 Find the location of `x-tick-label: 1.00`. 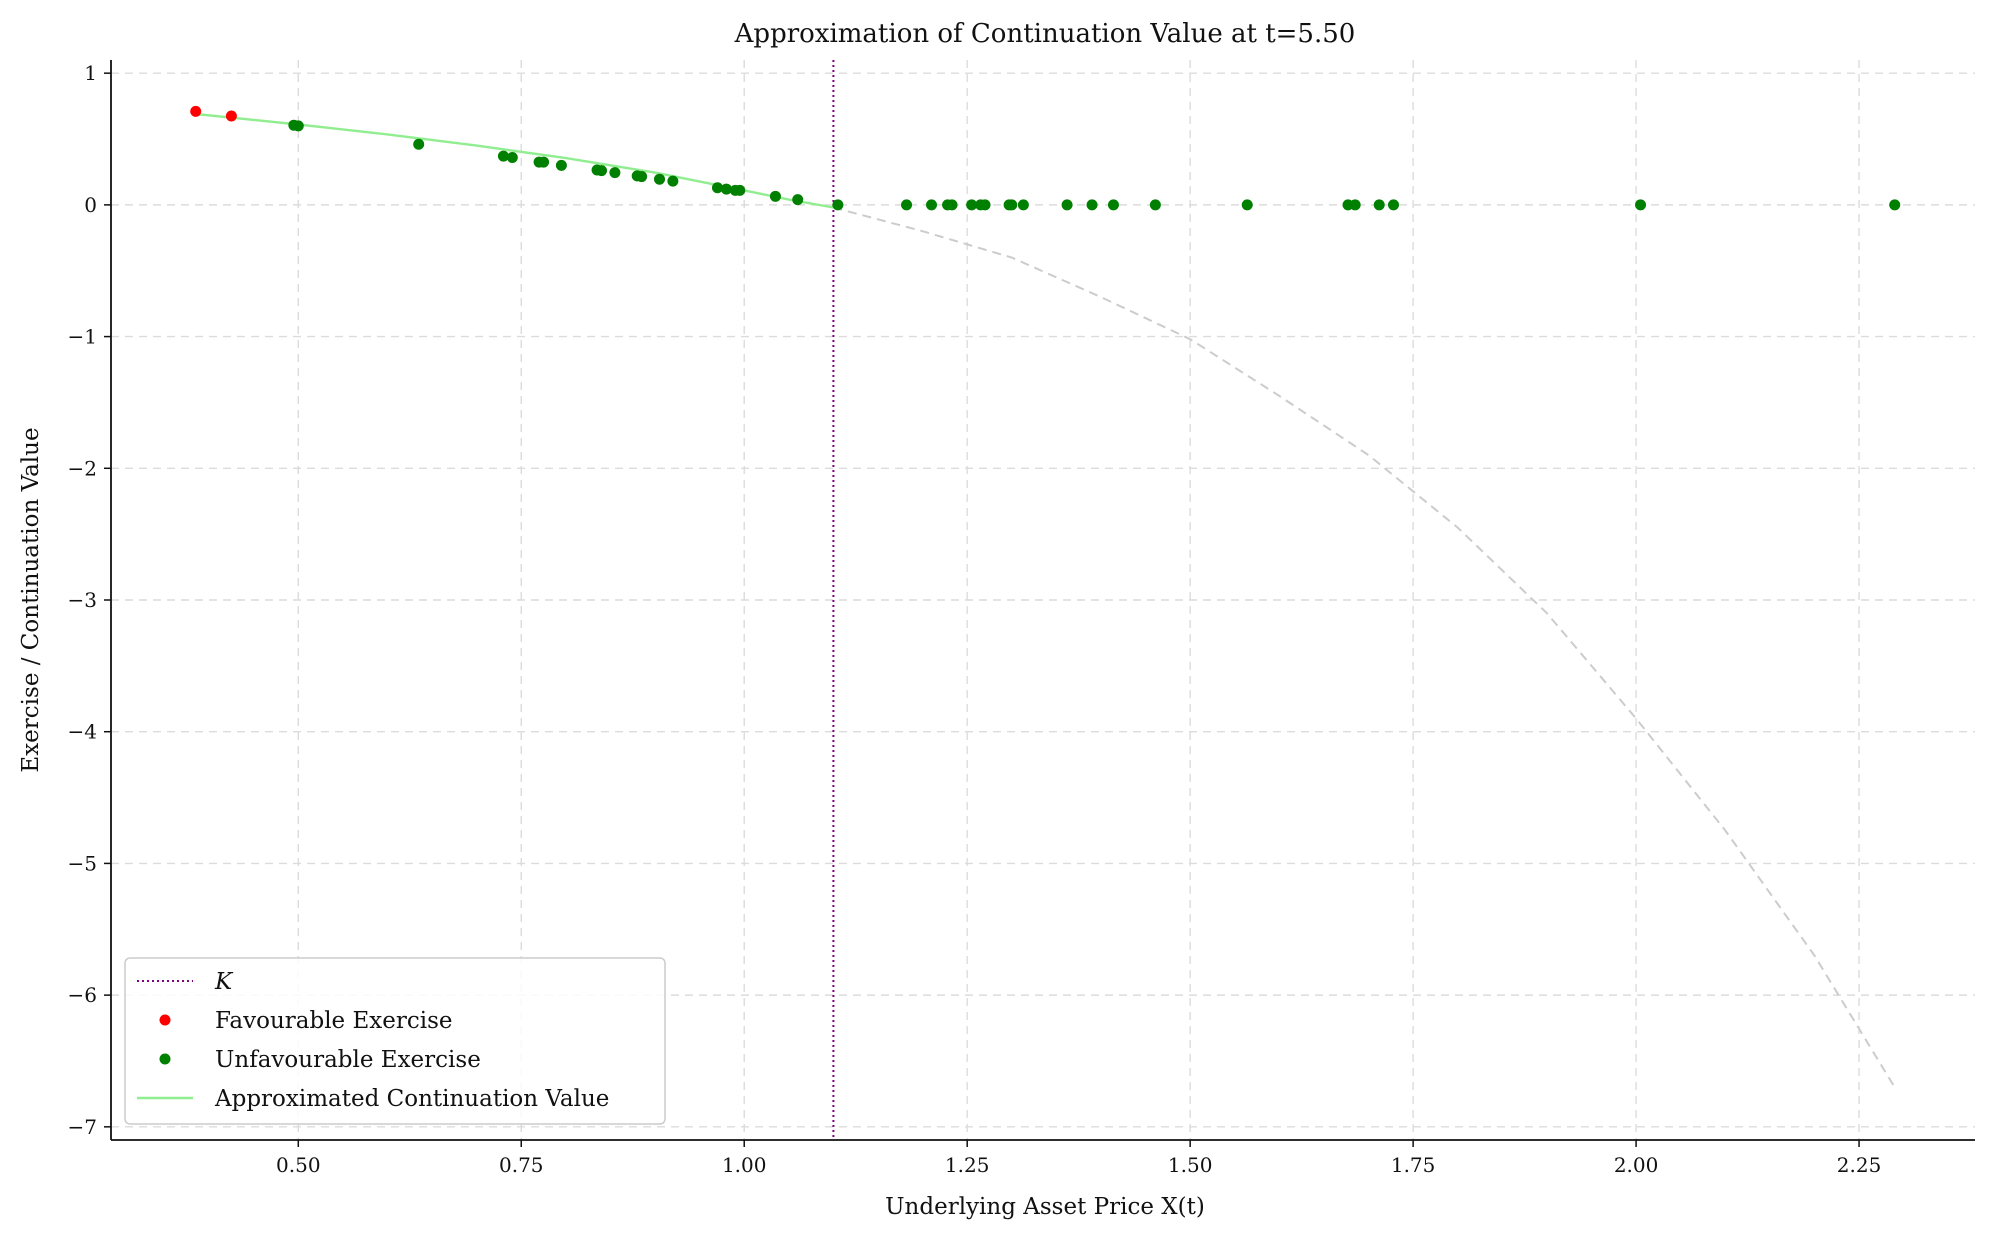

x-tick-label: 1.00 is located at coordinates (744, 1165).